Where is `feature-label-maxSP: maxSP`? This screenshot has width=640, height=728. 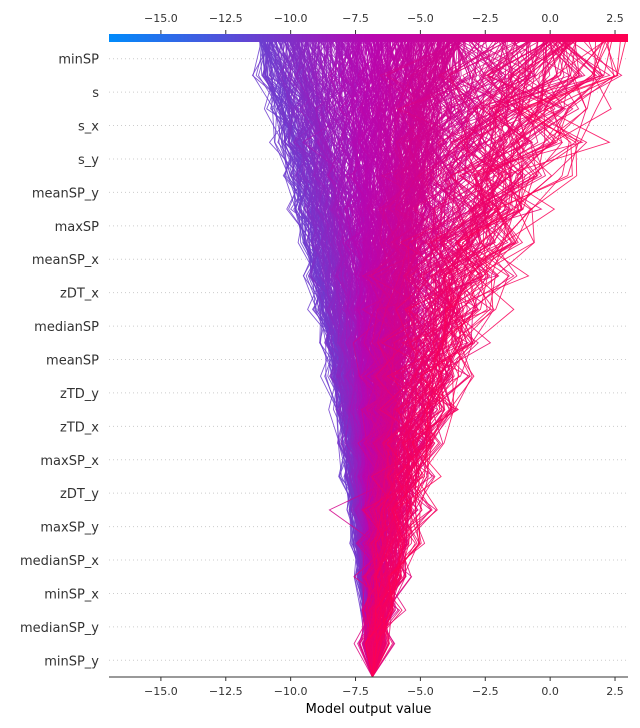
feature-label-maxSP: maxSP is located at coordinates (77, 227).